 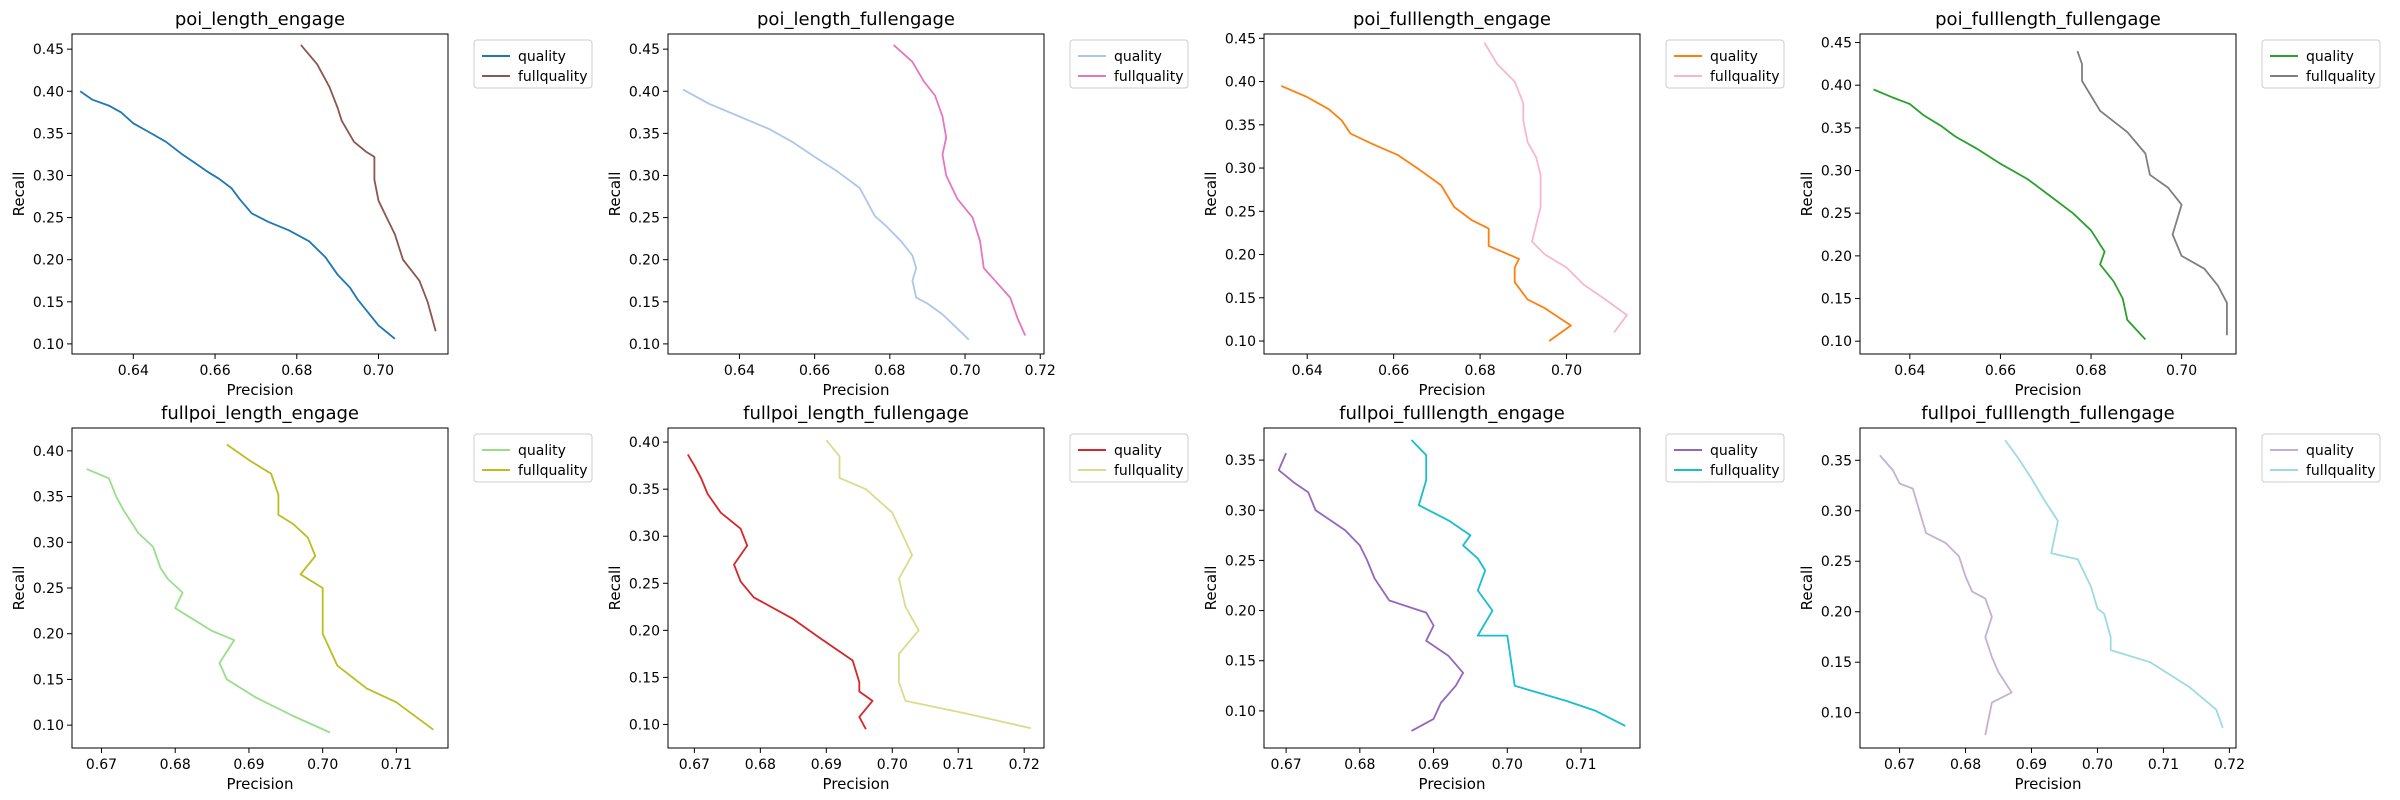 What do you see at coordinates (2048, 413) in the screenshot?
I see `chart-title: fullpoi_fulllength_fullengage` at bounding box center [2048, 413].